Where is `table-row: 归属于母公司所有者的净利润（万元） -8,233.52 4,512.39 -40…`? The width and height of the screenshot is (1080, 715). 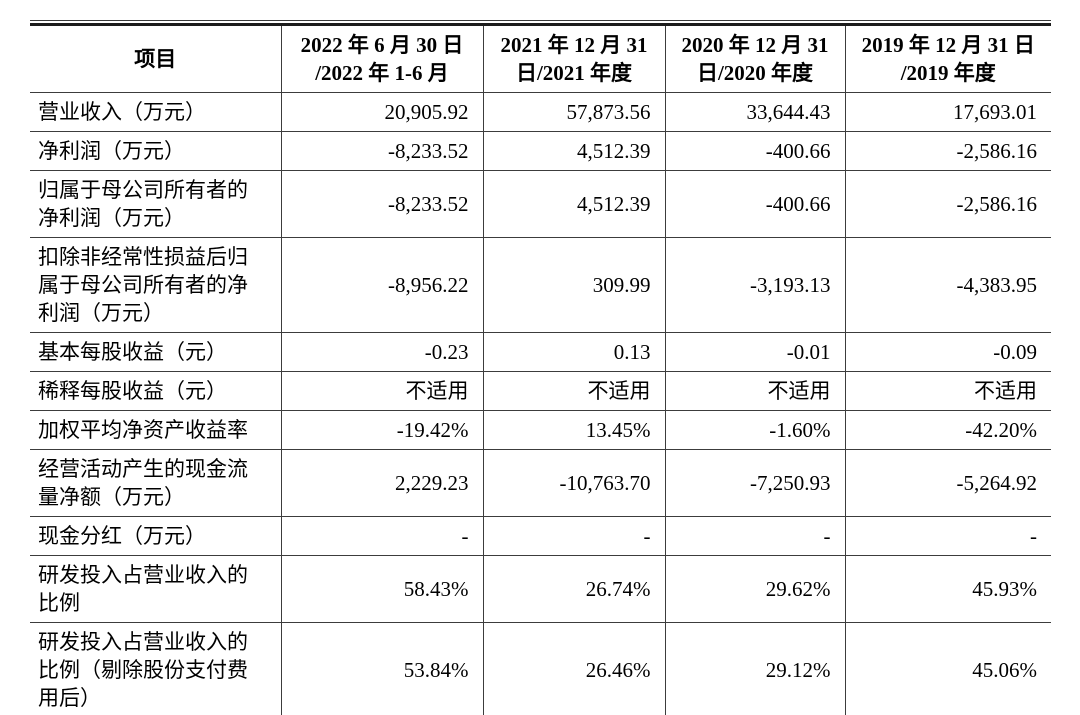 table-row: 归属于母公司所有者的净利润（万元） -8,233.52 4,512.39 -40… is located at coordinates (540, 204).